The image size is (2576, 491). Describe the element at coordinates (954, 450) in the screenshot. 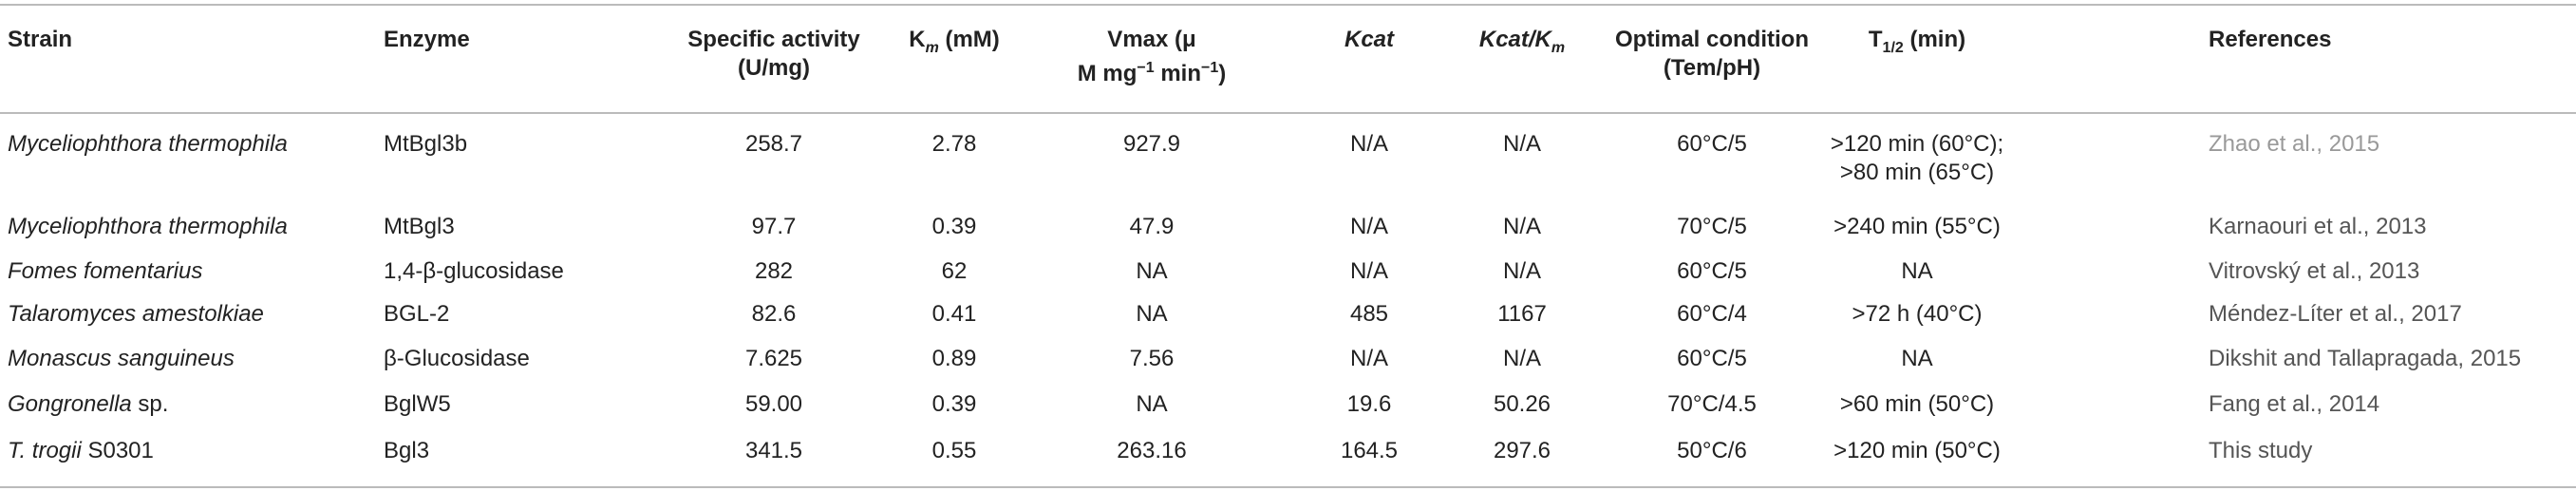

I see `km-cell: 0.55` at that location.